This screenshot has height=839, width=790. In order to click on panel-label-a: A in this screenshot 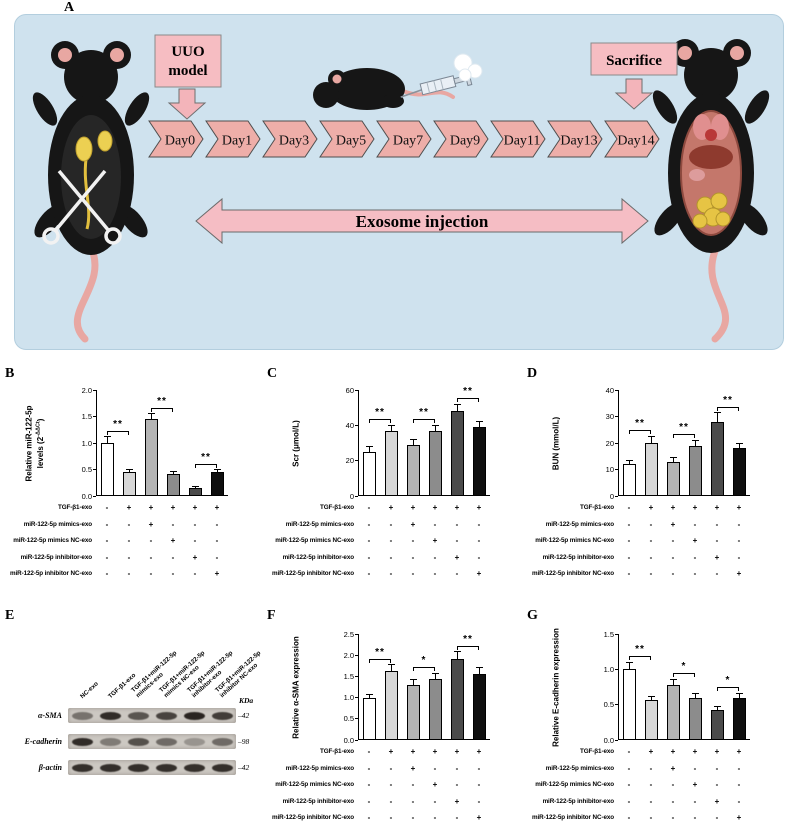, I will do `click(69, 7)`.